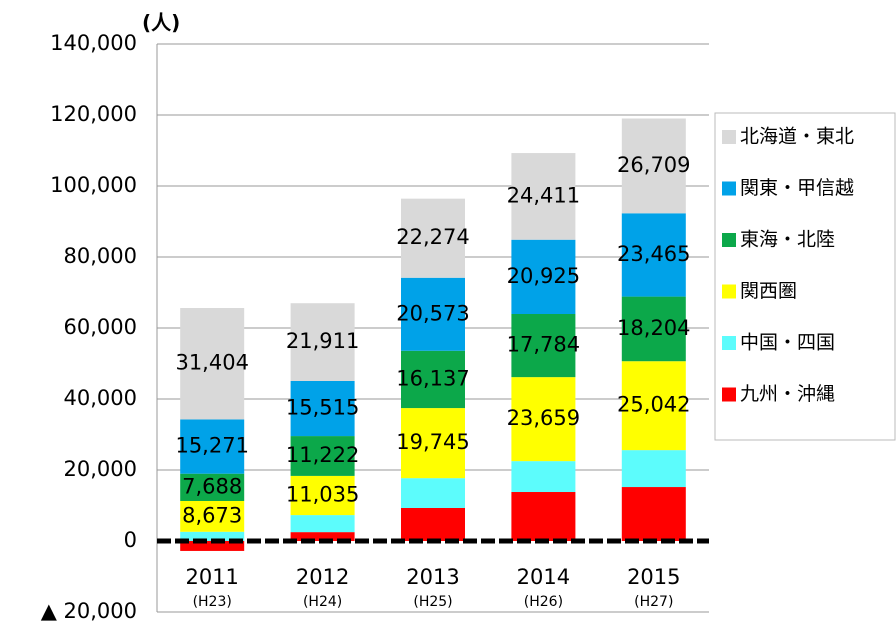 The height and width of the screenshot is (625, 896). I want to click on x-tick-label: 2012, so click(322, 577).